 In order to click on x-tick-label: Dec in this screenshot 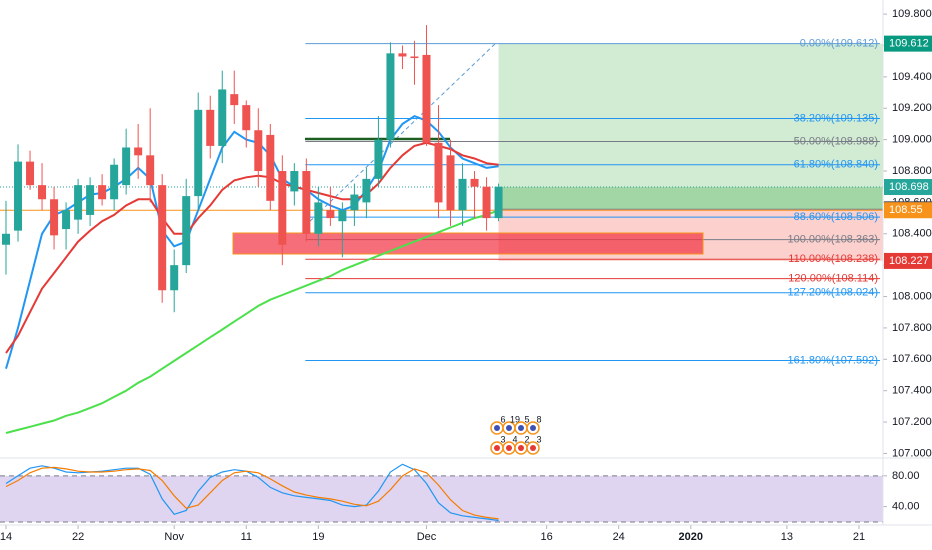, I will do `click(427, 537)`.